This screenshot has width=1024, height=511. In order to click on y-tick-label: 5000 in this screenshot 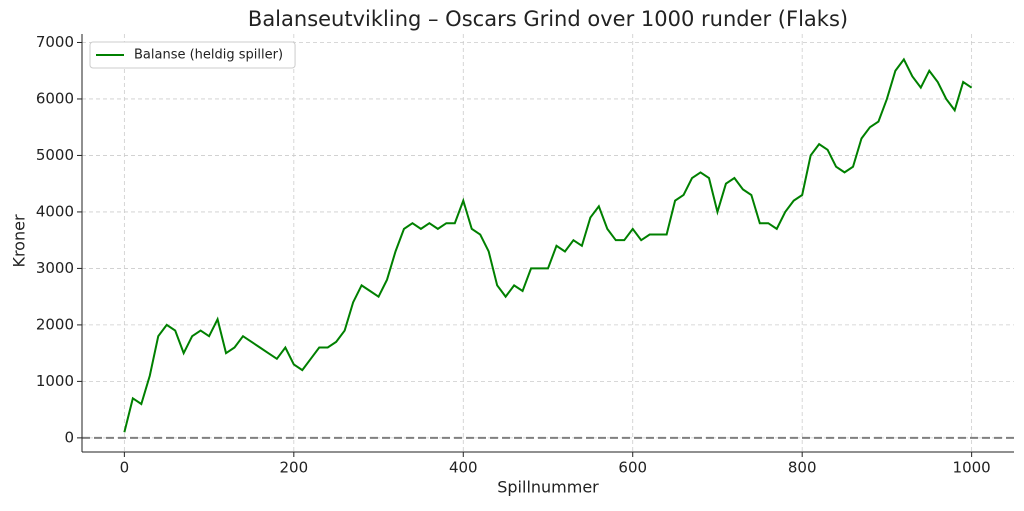, I will do `click(55, 155)`.